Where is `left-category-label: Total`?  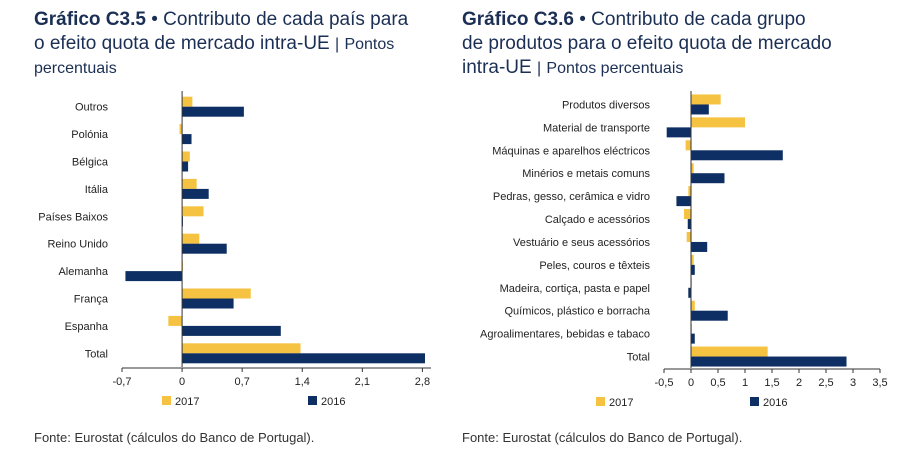
left-category-label: Total is located at coordinates (96, 354).